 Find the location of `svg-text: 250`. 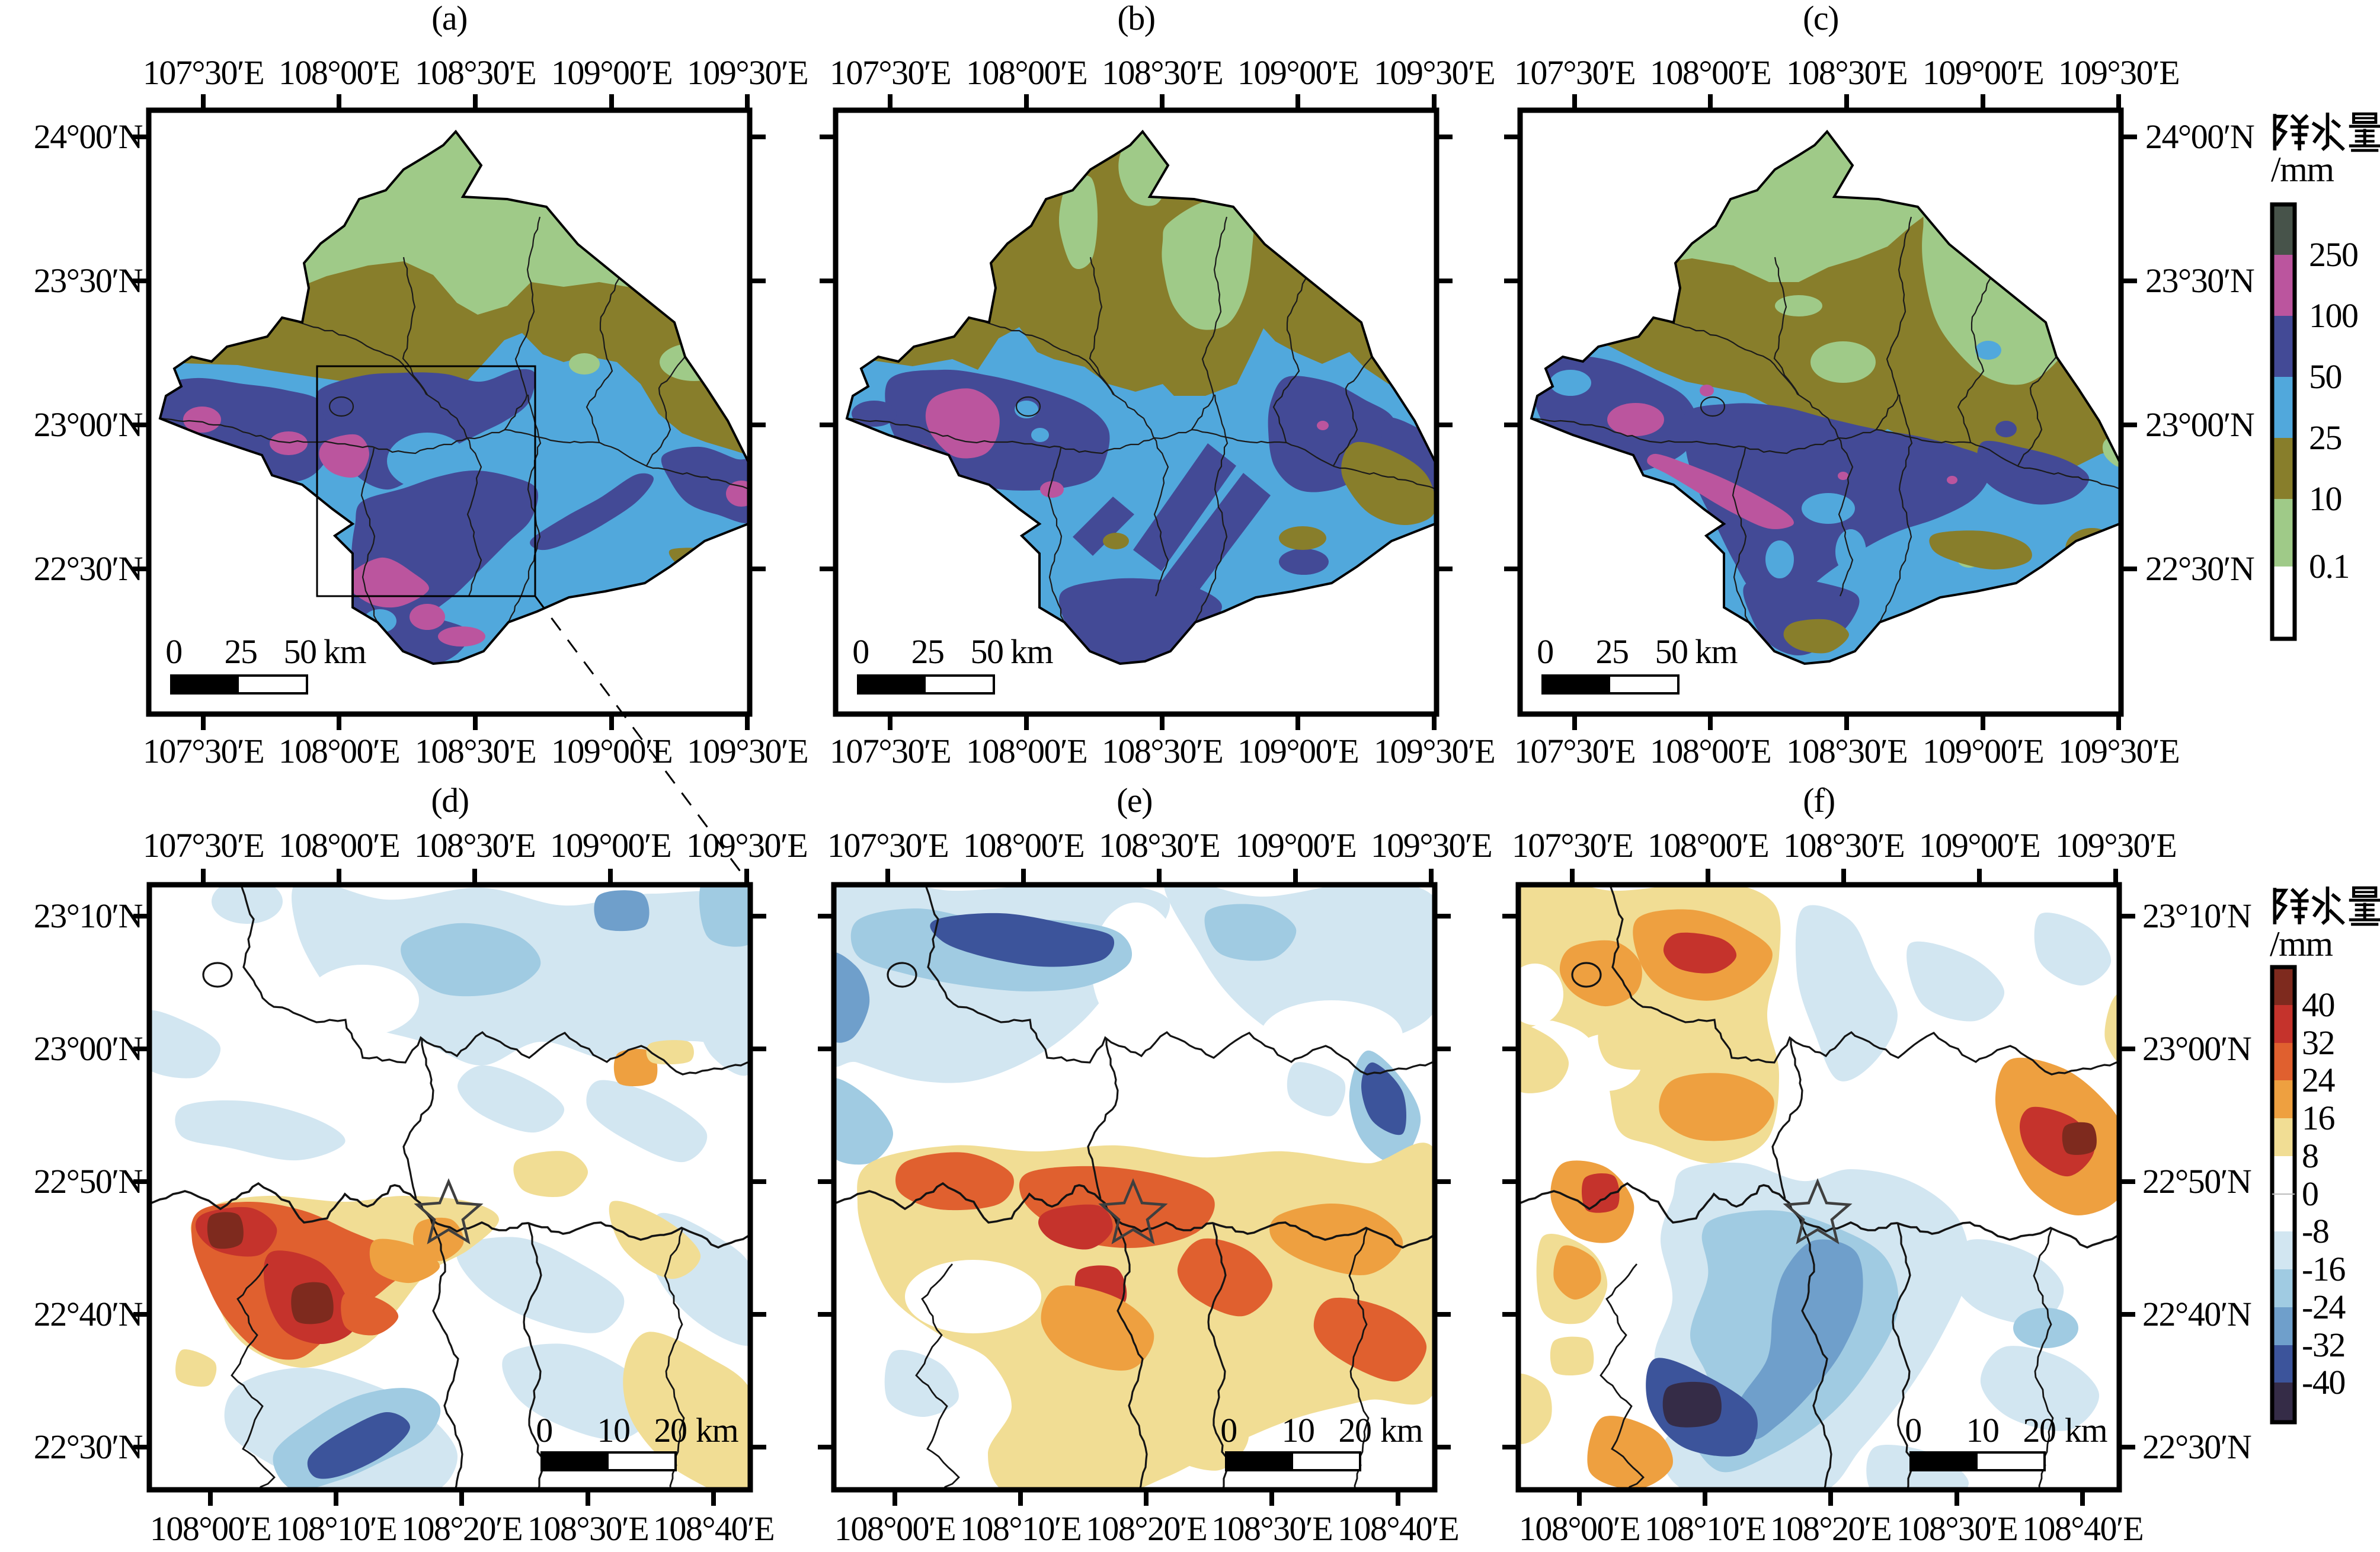

svg-text: 250 is located at coordinates (2333, 254).